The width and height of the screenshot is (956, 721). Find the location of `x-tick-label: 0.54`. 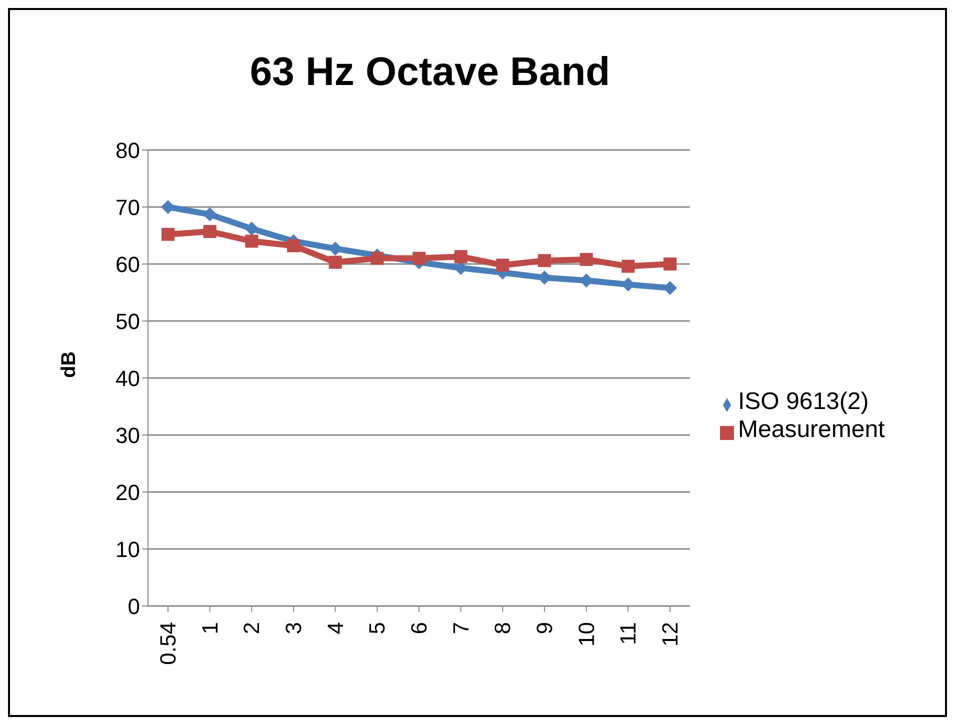

x-tick-label: 0.54 is located at coordinates (168, 643).